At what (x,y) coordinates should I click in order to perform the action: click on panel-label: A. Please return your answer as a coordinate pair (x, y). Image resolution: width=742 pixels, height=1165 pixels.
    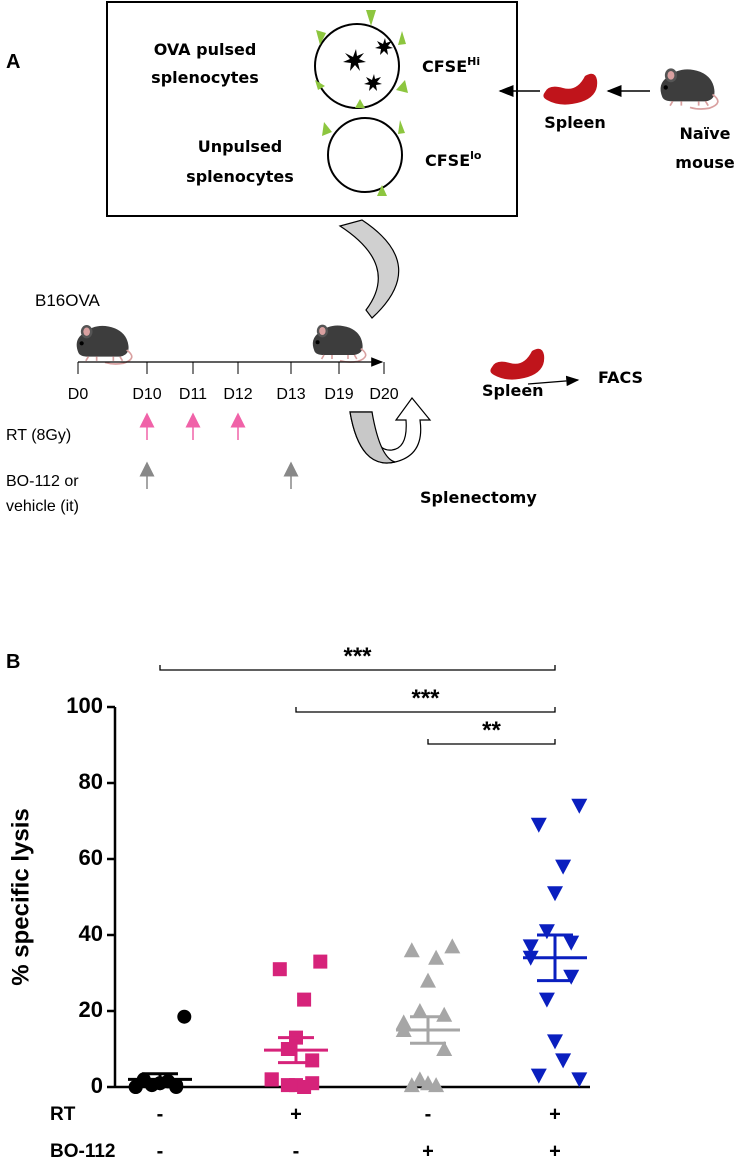
    Looking at the image, I should click on (13, 62).